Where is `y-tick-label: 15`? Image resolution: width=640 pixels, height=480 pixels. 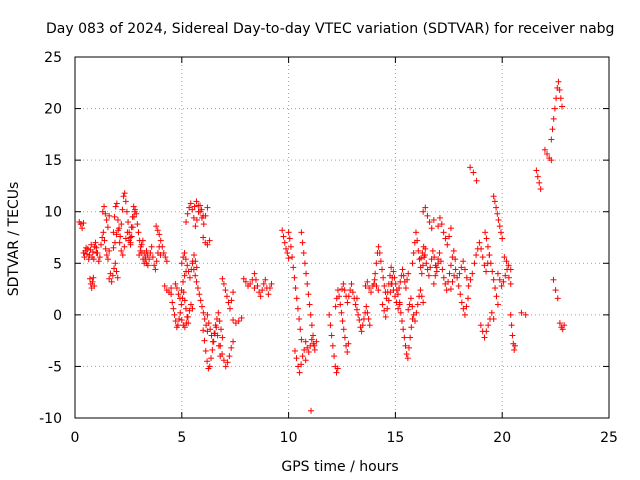 y-tick-label: 15 is located at coordinates (53, 161).